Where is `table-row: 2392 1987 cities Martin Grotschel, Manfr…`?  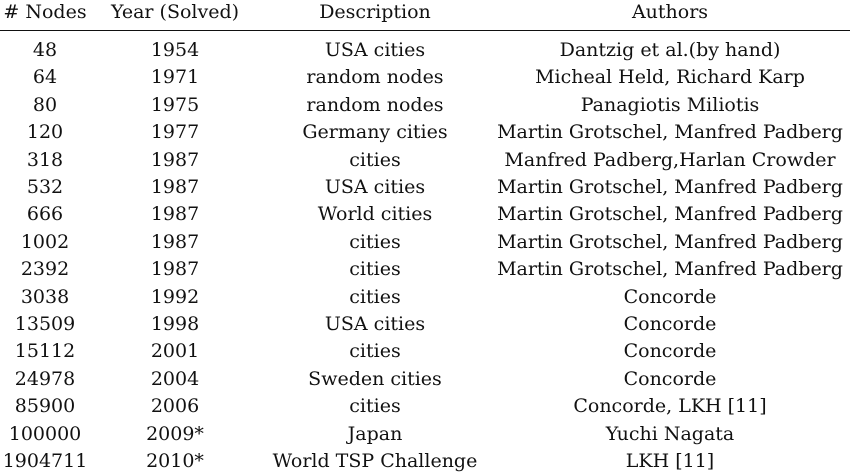 table-row: 2392 1987 cities Martin Grotschel, Manfr… is located at coordinates (425, 269).